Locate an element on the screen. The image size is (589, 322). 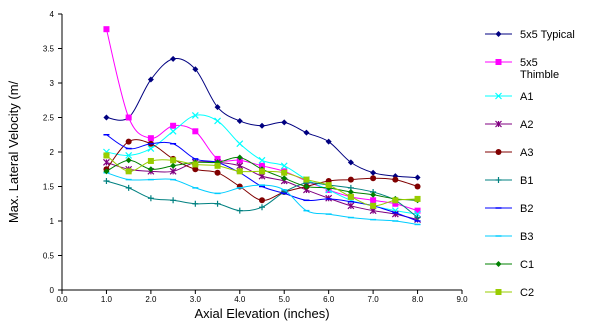
legend-item: A2 is located at coordinates (509, 125).